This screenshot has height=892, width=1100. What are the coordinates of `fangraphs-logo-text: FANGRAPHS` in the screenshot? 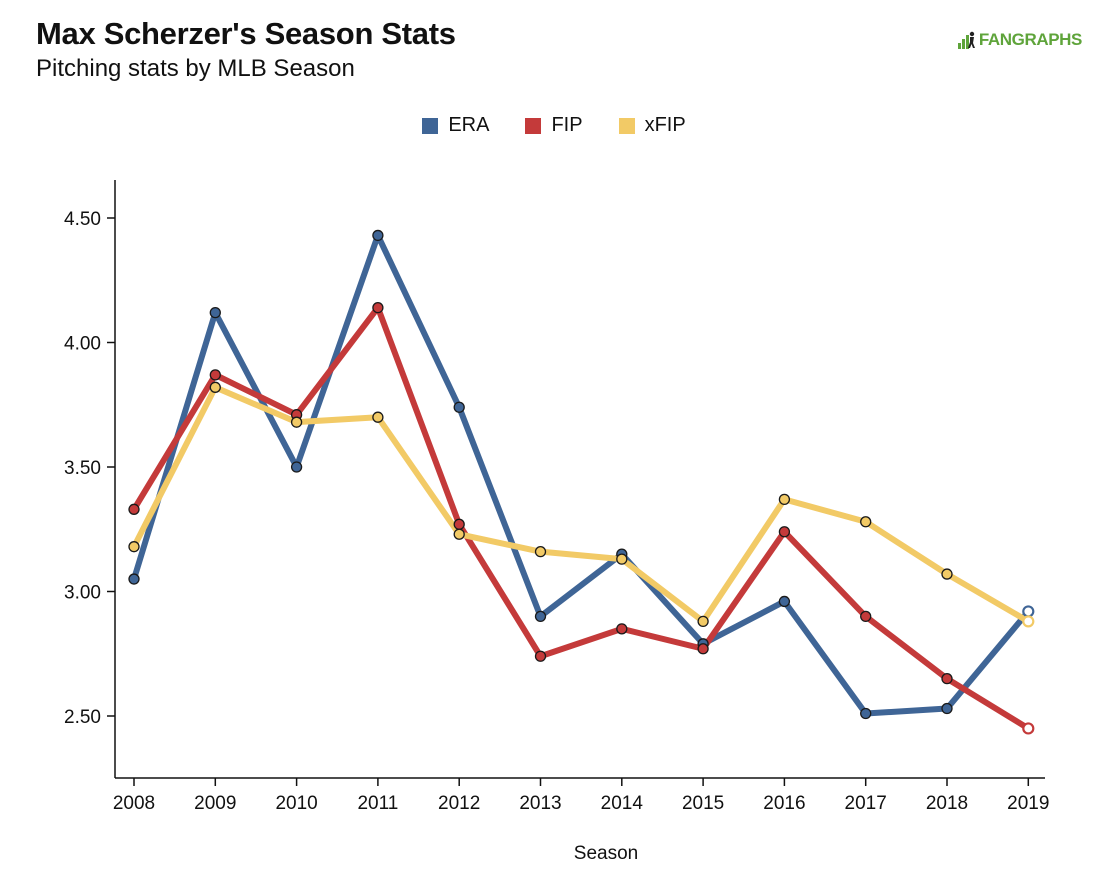 It's located at (1030, 39).